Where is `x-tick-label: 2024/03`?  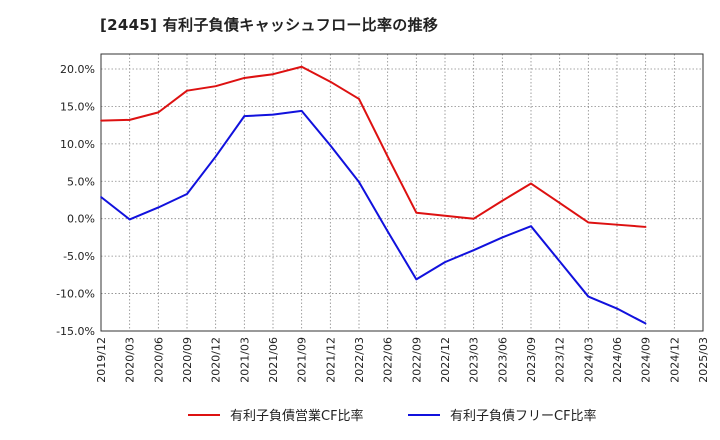
x-tick-label: 2024/03 is located at coordinates (588, 360).